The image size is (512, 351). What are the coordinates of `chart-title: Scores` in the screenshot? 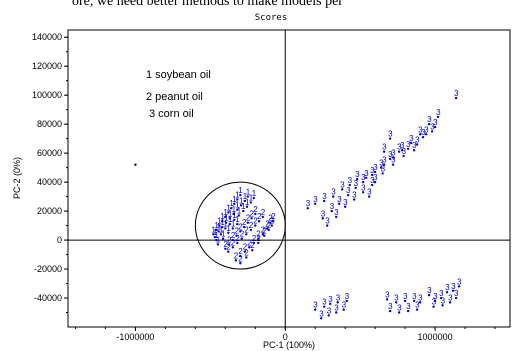 It's located at (271, 18).